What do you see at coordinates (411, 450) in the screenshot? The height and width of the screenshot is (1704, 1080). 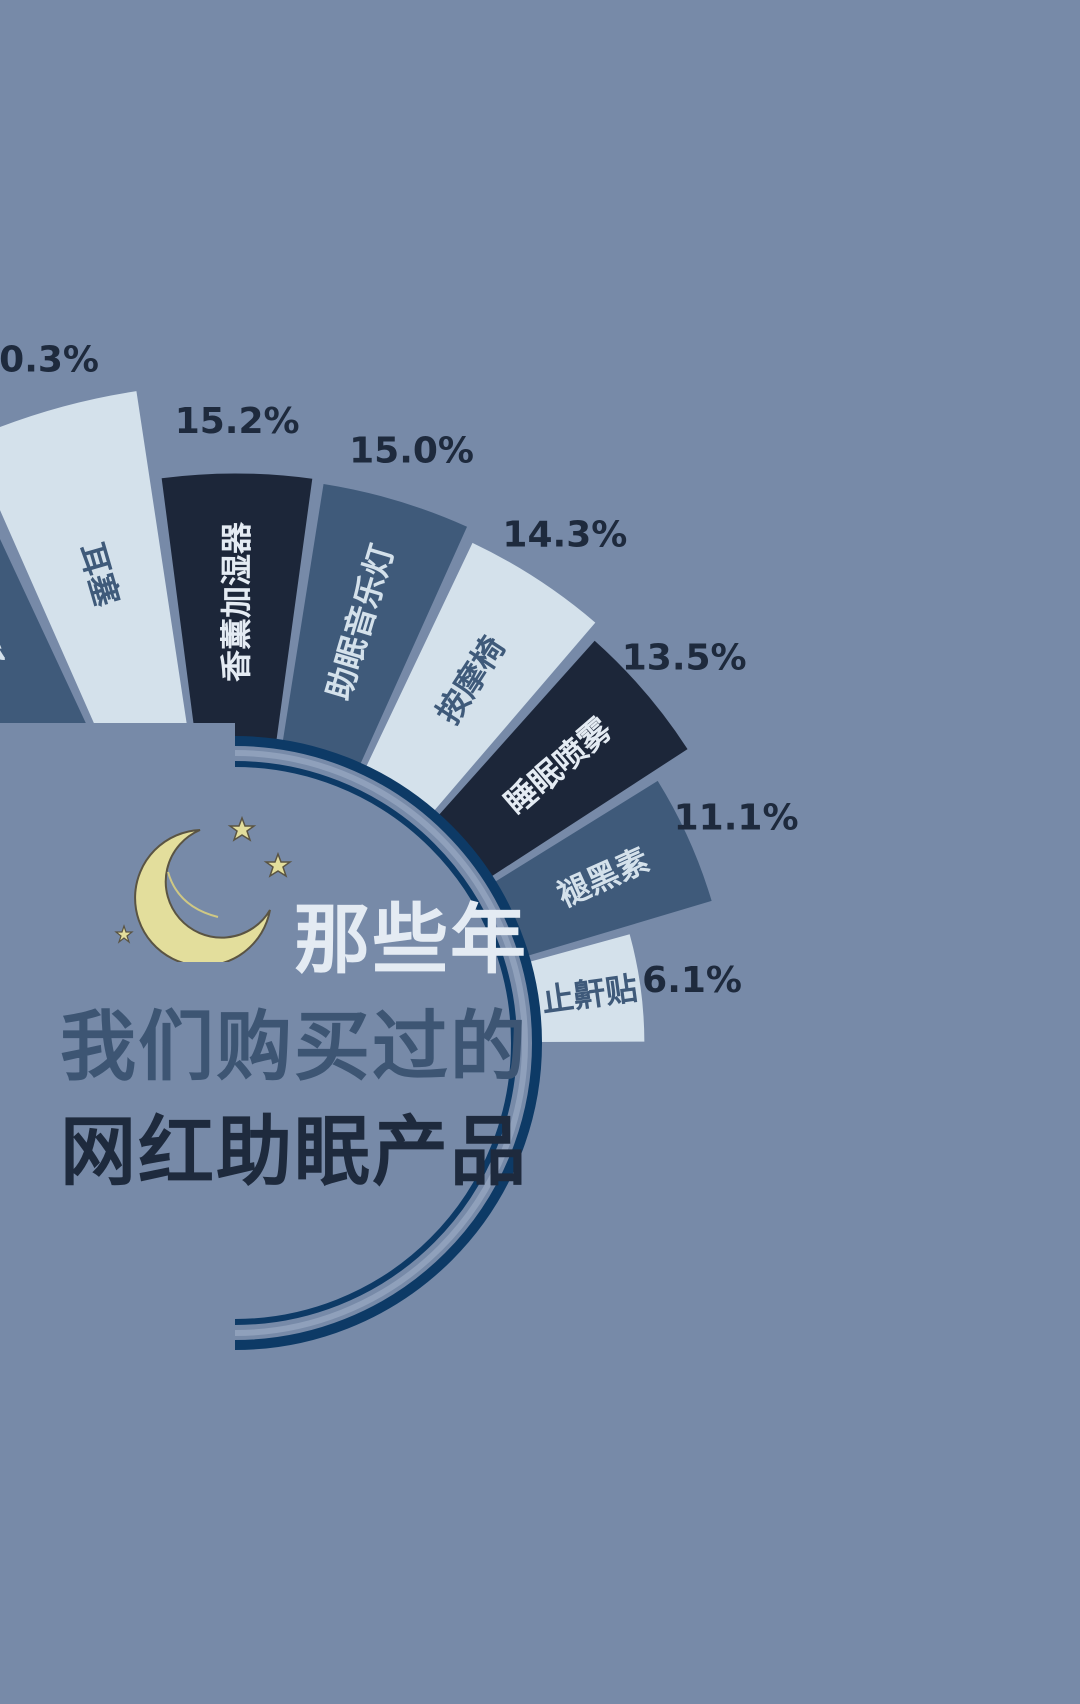 I see `value-label-7: 15.0%` at bounding box center [411, 450].